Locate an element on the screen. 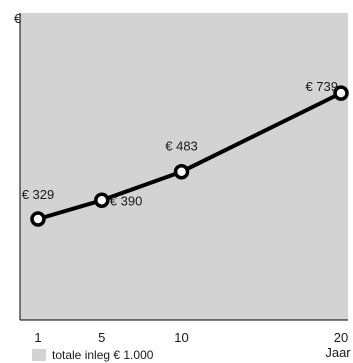  x-ticks: 1 5 10 20 is located at coordinates (191, 337).